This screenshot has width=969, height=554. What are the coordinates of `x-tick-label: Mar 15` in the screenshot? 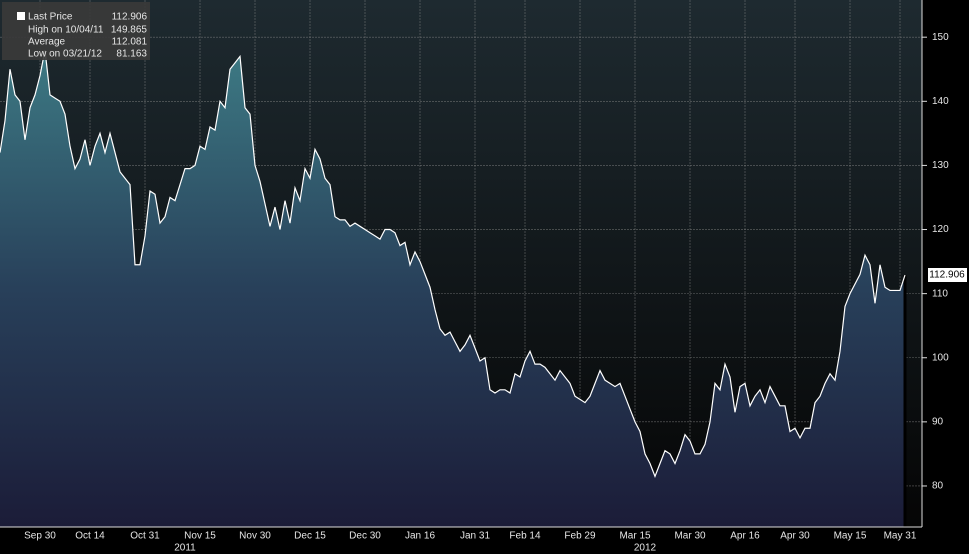 It's located at (635, 536).